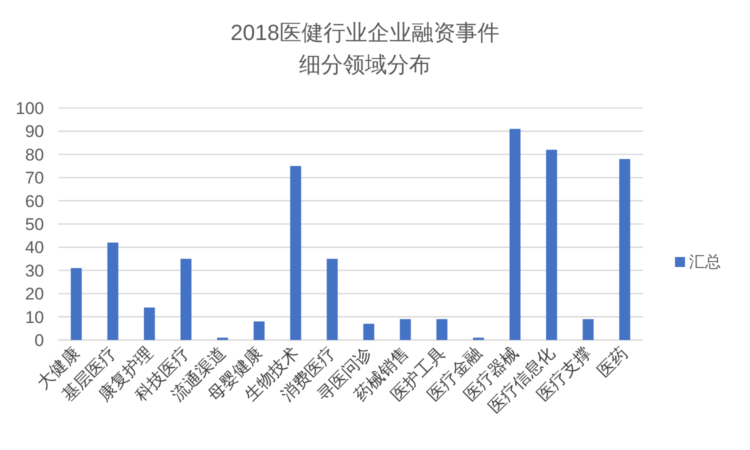  What do you see at coordinates (34, 294) in the screenshot?
I see `y-tick-label: 20` at bounding box center [34, 294].